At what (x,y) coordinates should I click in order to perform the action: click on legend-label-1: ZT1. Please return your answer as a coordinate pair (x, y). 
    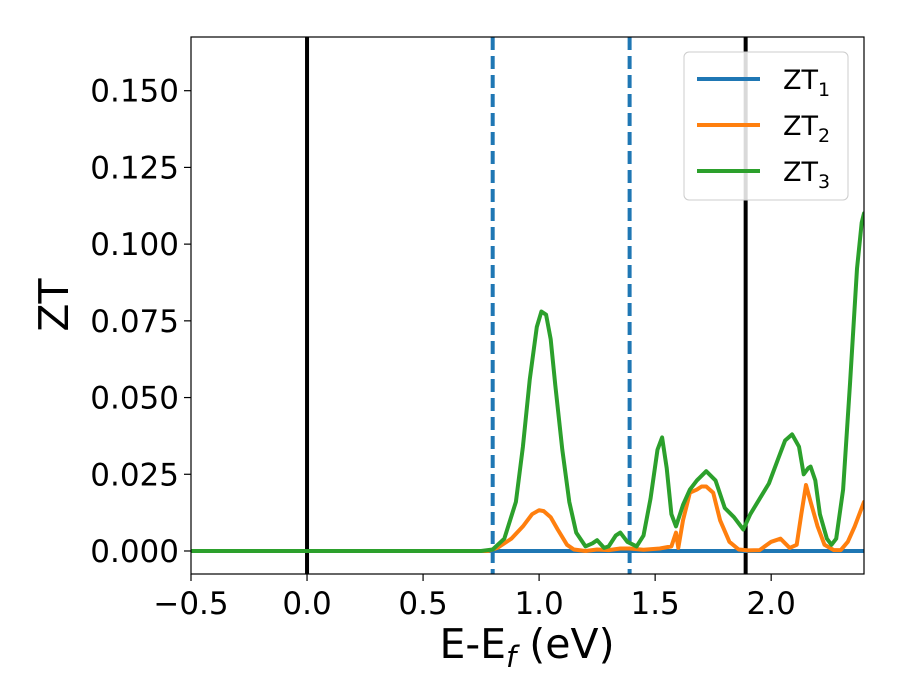
    Looking at the image, I should click on (806, 83).